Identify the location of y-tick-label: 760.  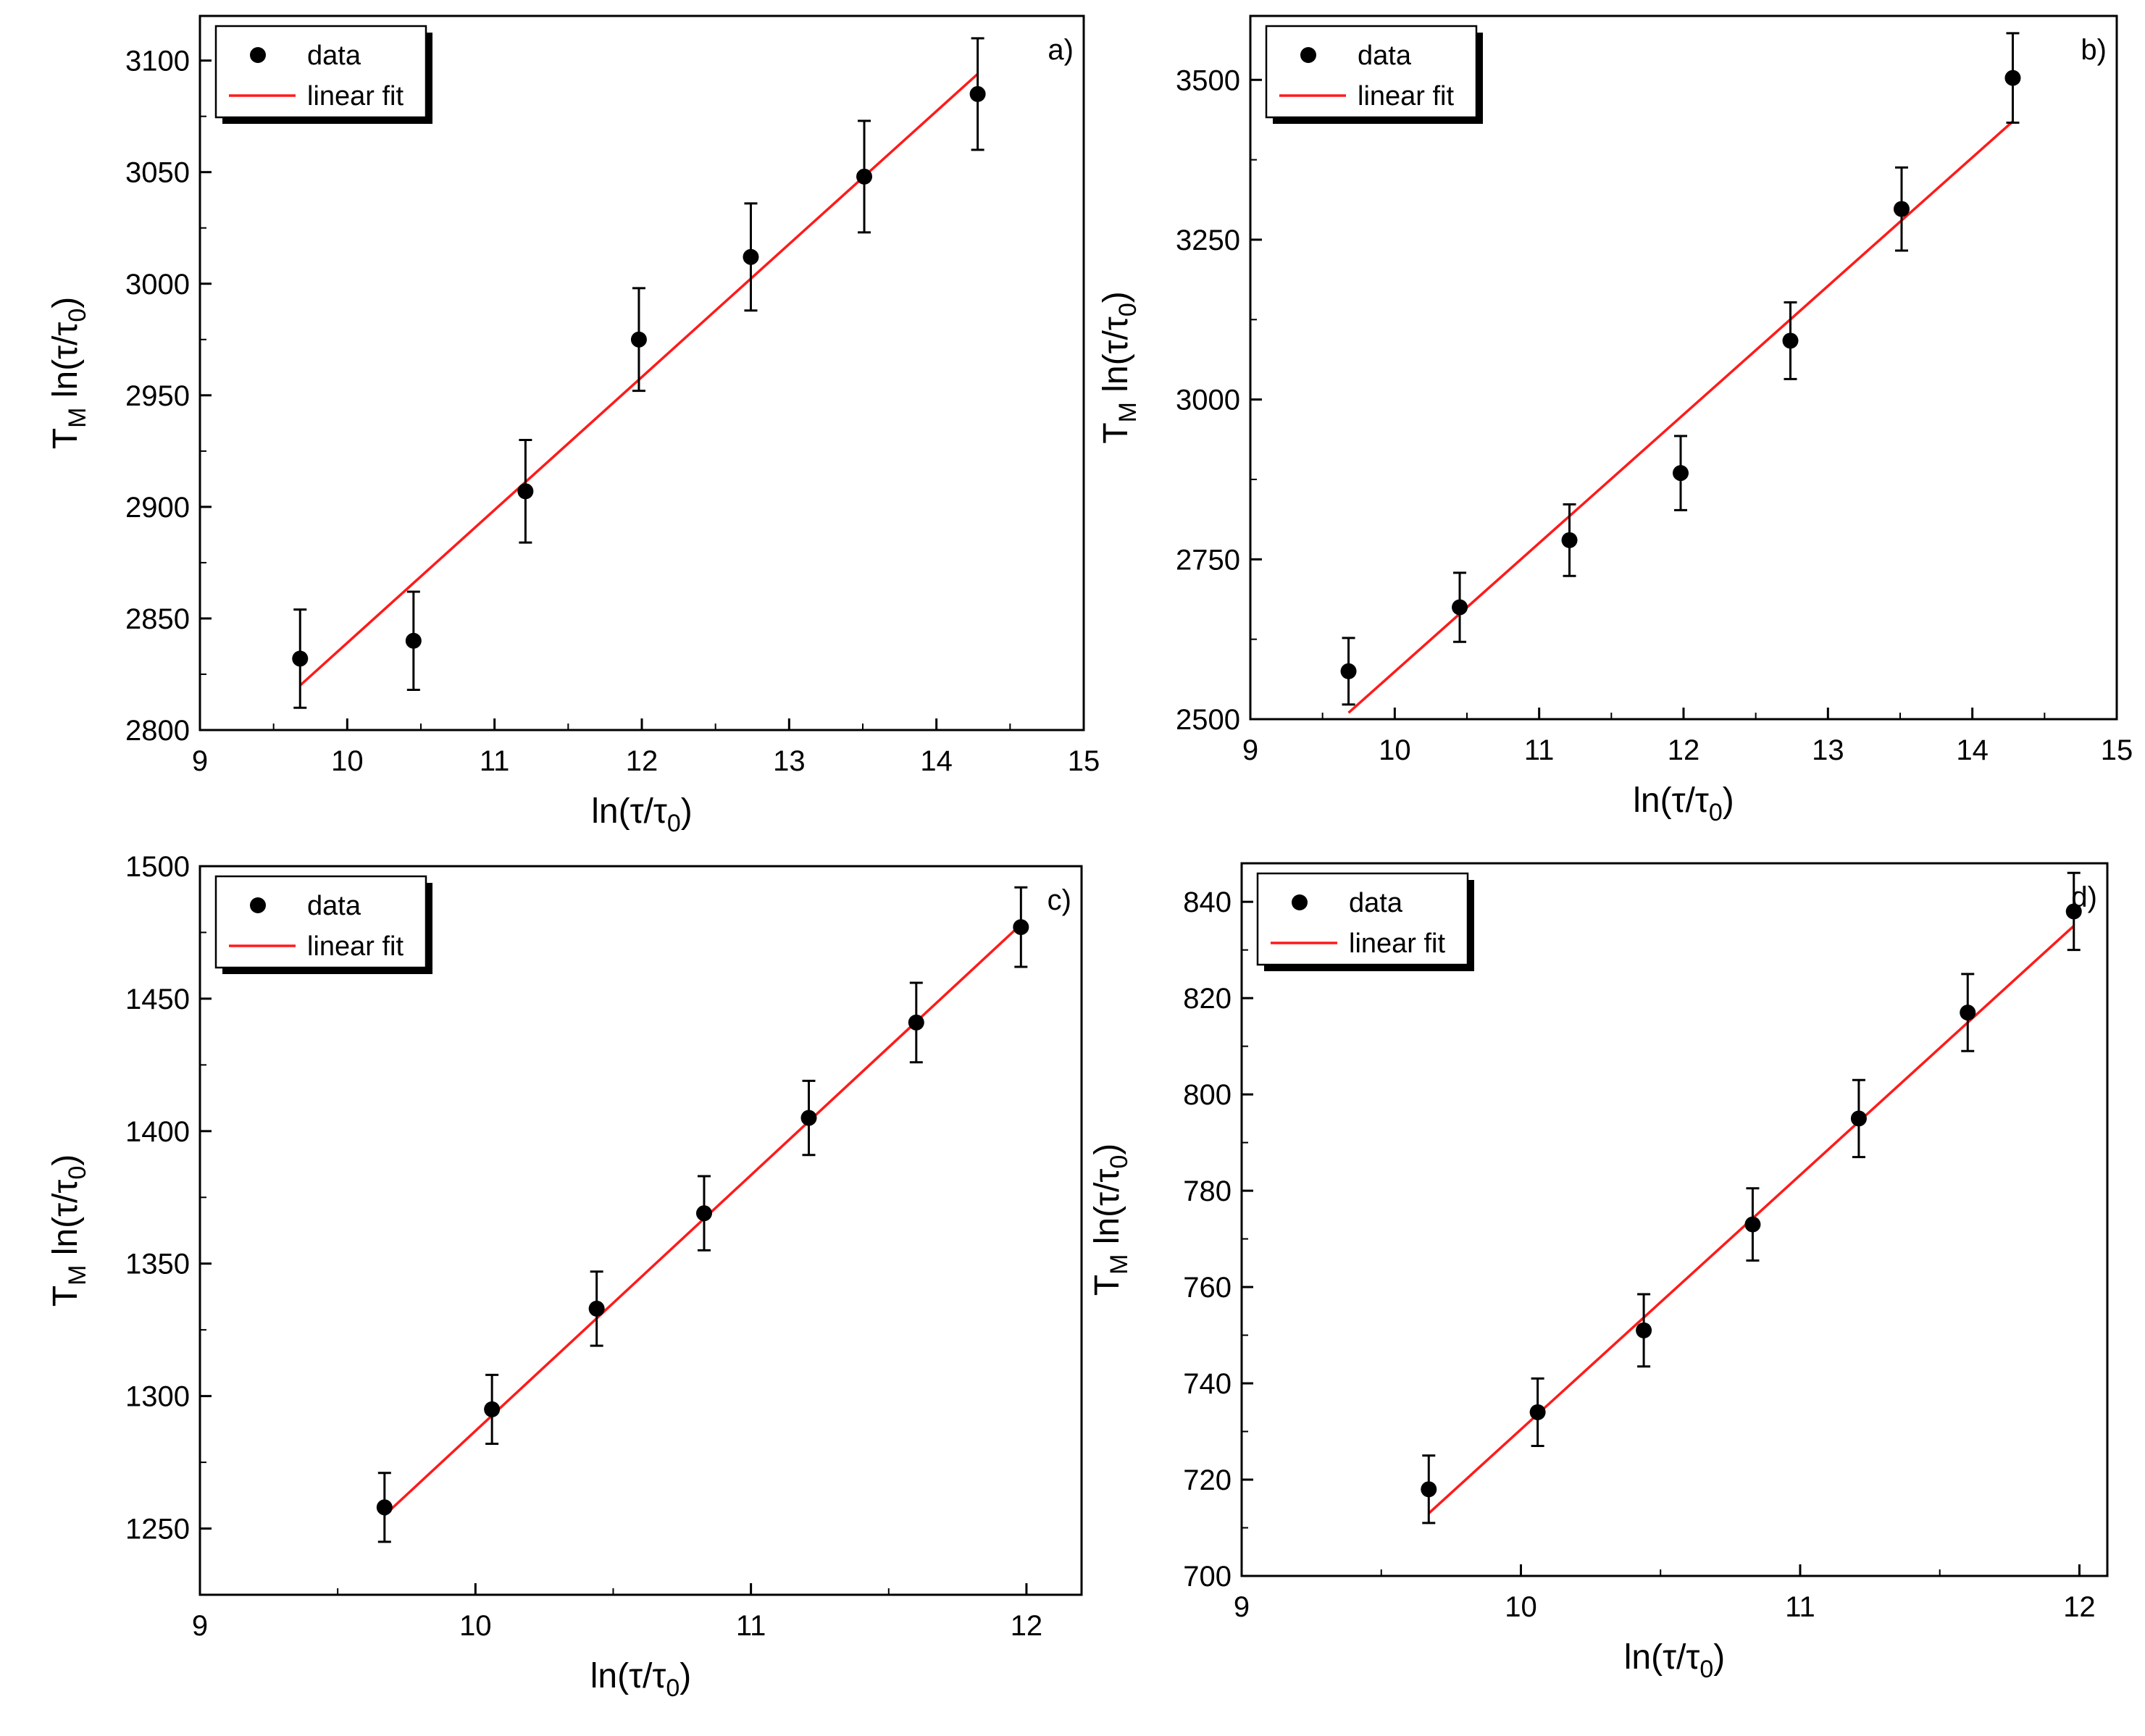
(1207, 1288).